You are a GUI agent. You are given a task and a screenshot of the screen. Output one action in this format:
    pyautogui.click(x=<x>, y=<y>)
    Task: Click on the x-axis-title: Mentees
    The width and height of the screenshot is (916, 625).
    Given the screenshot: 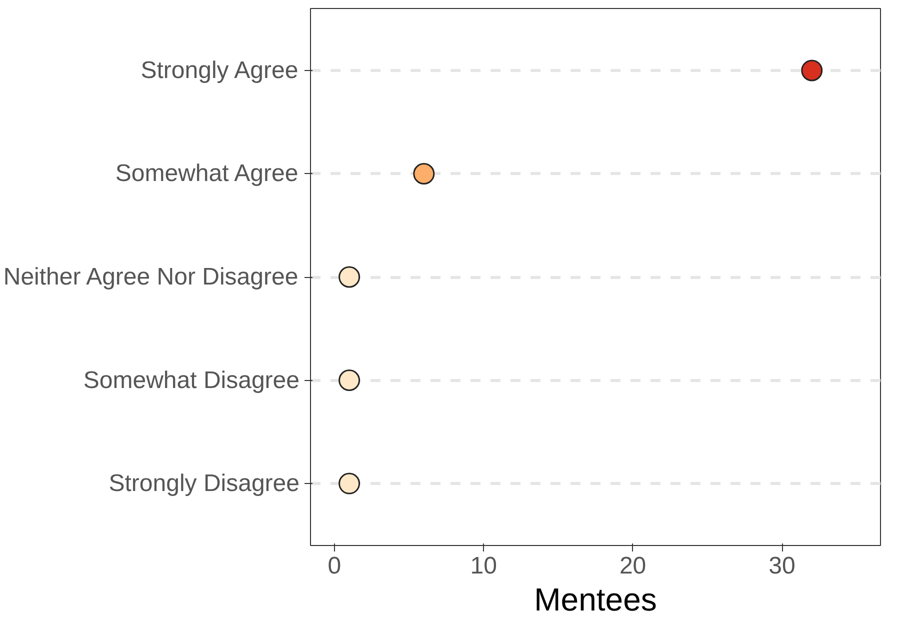 What is the action you would take?
    pyautogui.click(x=595, y=600)
    